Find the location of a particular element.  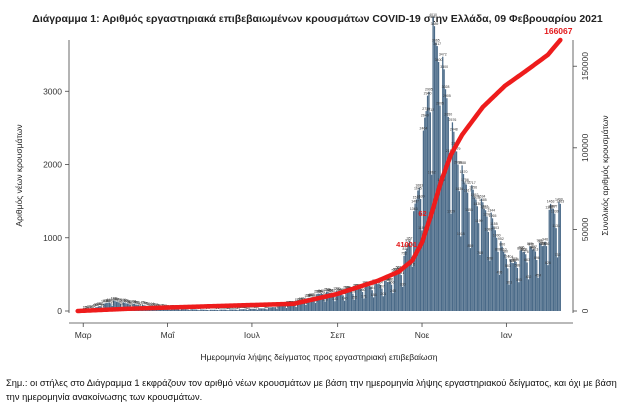

bar-value-label: 17 is located at coordinates (93, 308).